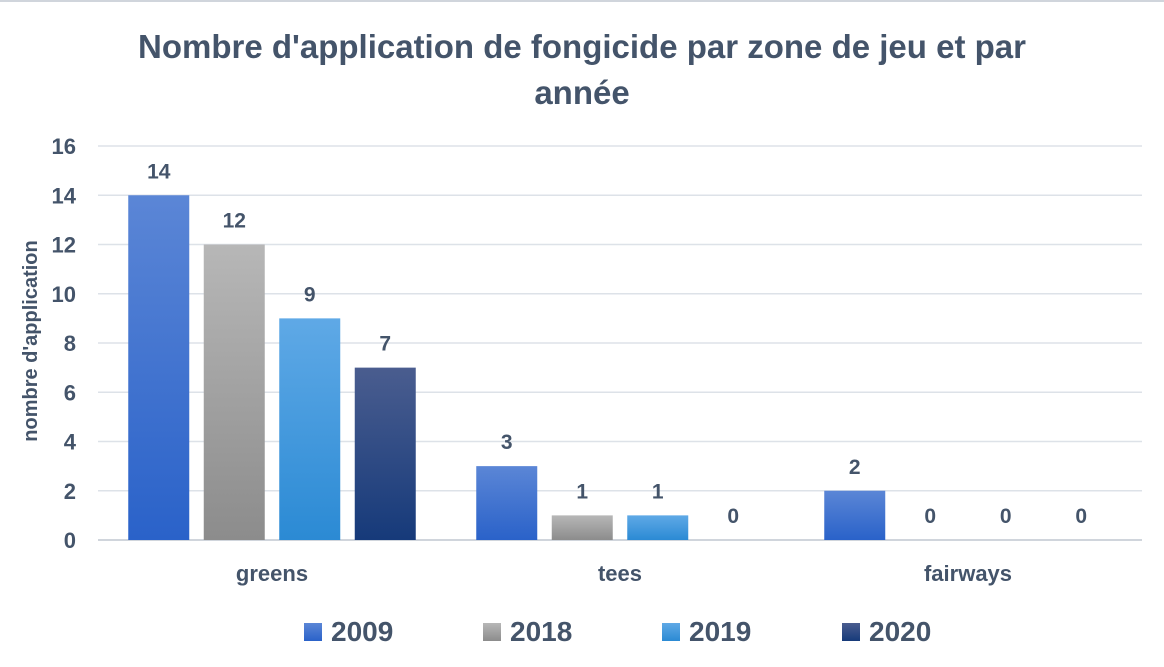 This screenshot has height=667, width=1164. I want to click on legend-item-2019: 2019, so click(706, 632).